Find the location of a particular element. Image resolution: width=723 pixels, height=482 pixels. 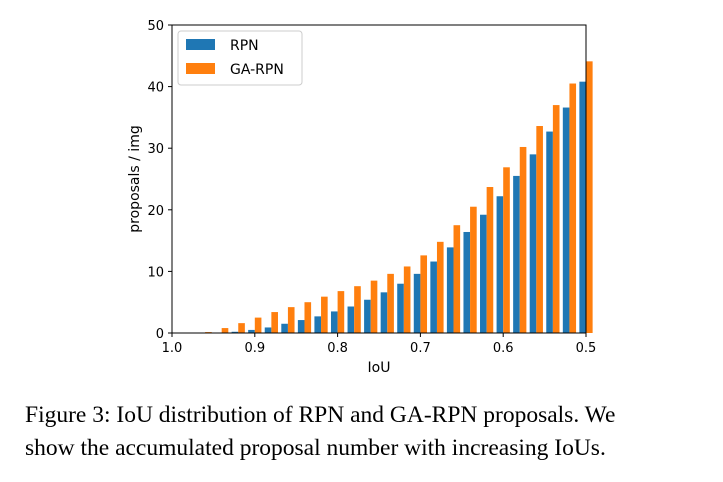

bar-rpn-0.70 is located at coordinates (417, 303).